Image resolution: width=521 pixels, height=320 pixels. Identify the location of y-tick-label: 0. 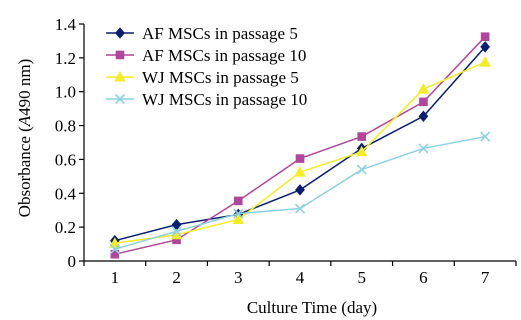
(72, 261).